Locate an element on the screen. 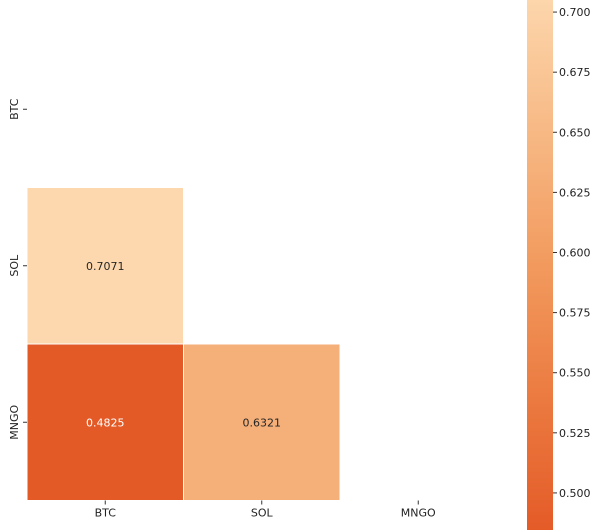 Image resolution: width=600 pixels, height=530 pixels. heatmap-cell-sol-btc is located at coordinates (105, 266).